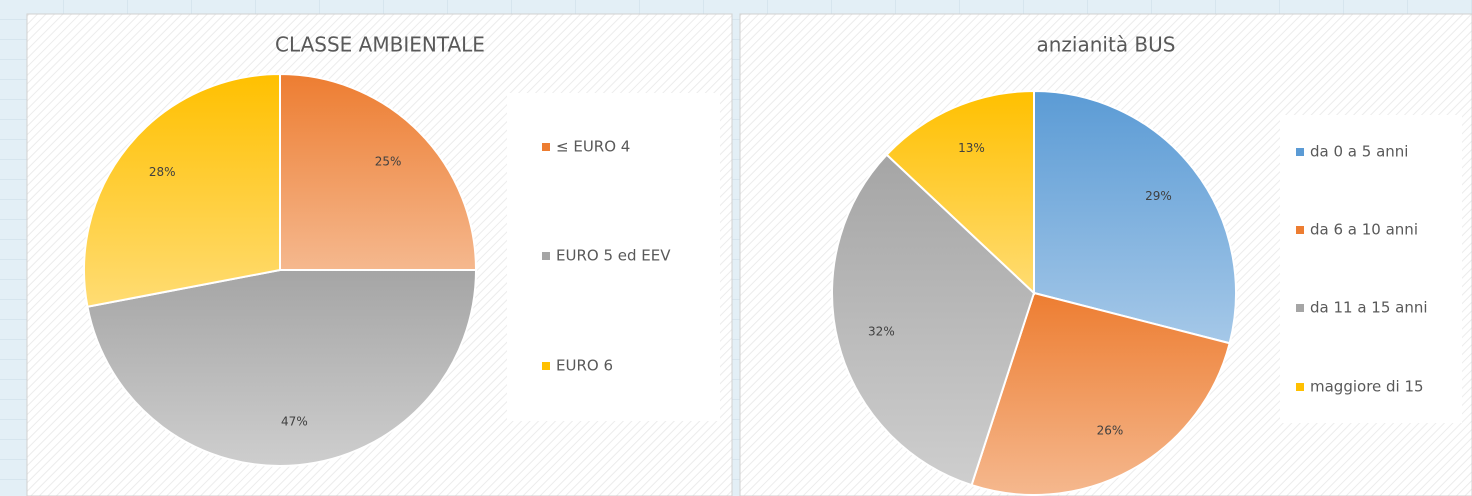  I want to click on value-label: 29%, so click(1158, 196).